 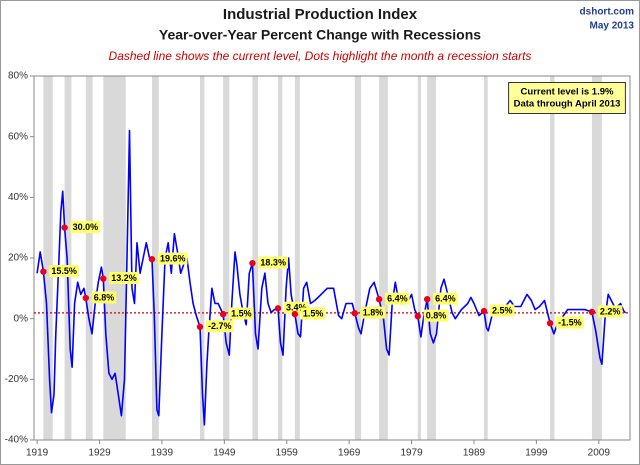 What do you see at coordinates (37, 453) in the screenshot?
I see `x-tick-label: 1919` at bounding box center [37, 453].